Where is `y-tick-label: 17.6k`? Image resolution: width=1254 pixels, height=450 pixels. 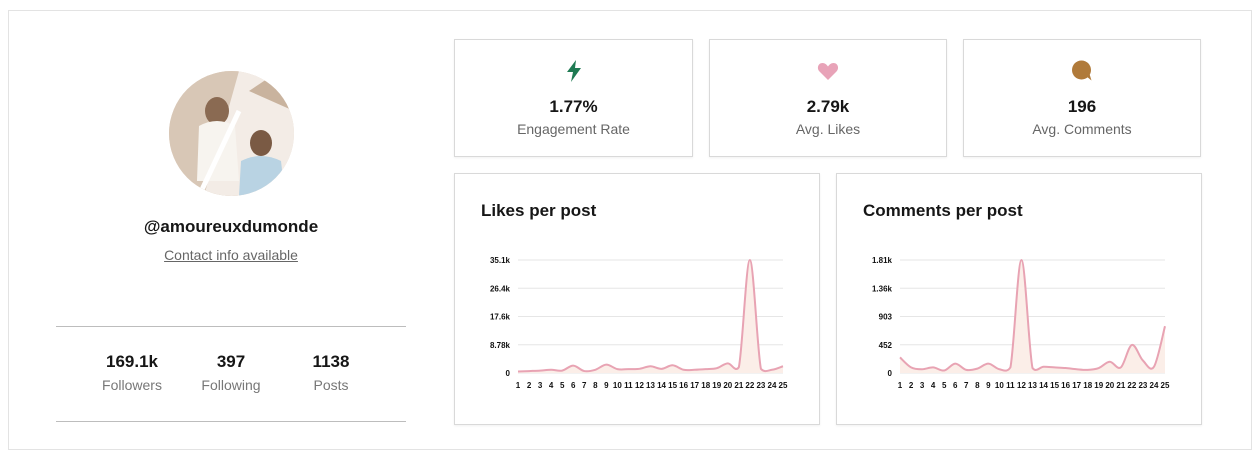 y-tick-label: 17.6k is located at coordinates (500, 317).